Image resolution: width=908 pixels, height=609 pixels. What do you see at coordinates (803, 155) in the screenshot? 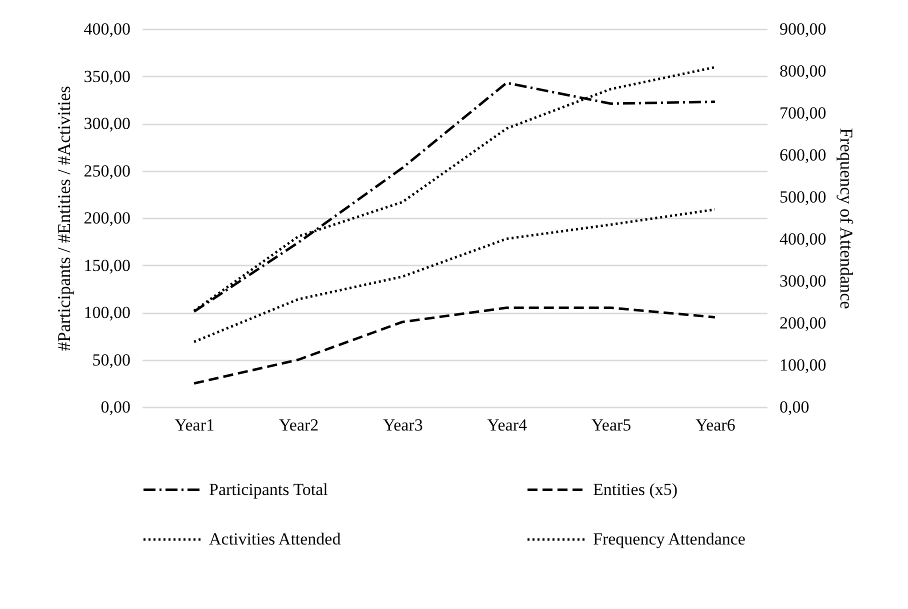
I see `y2-tick-label: 600,00` at bounding box center [803, 155].